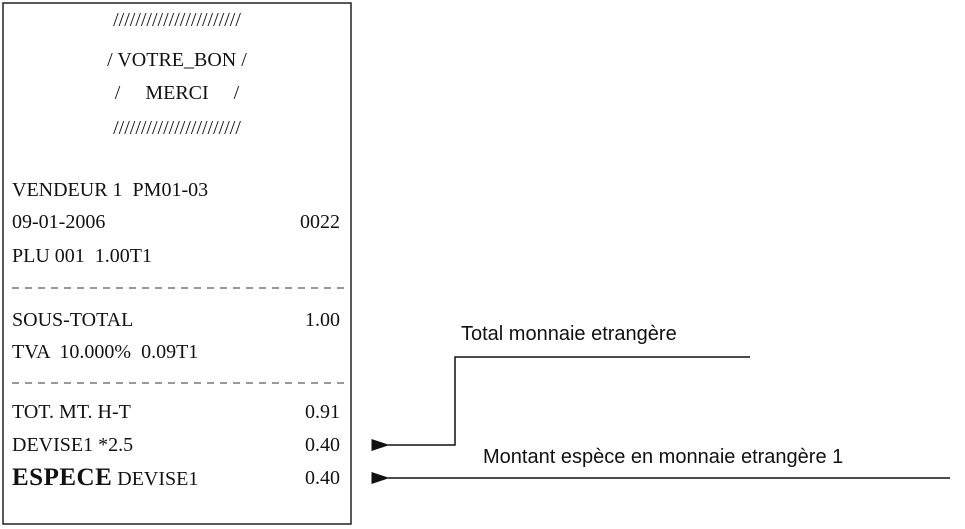  What do you see at coordinates (177, 93) in the screenshot?
I see `header-line: / MERCI /` at bounding box center [177, 93].